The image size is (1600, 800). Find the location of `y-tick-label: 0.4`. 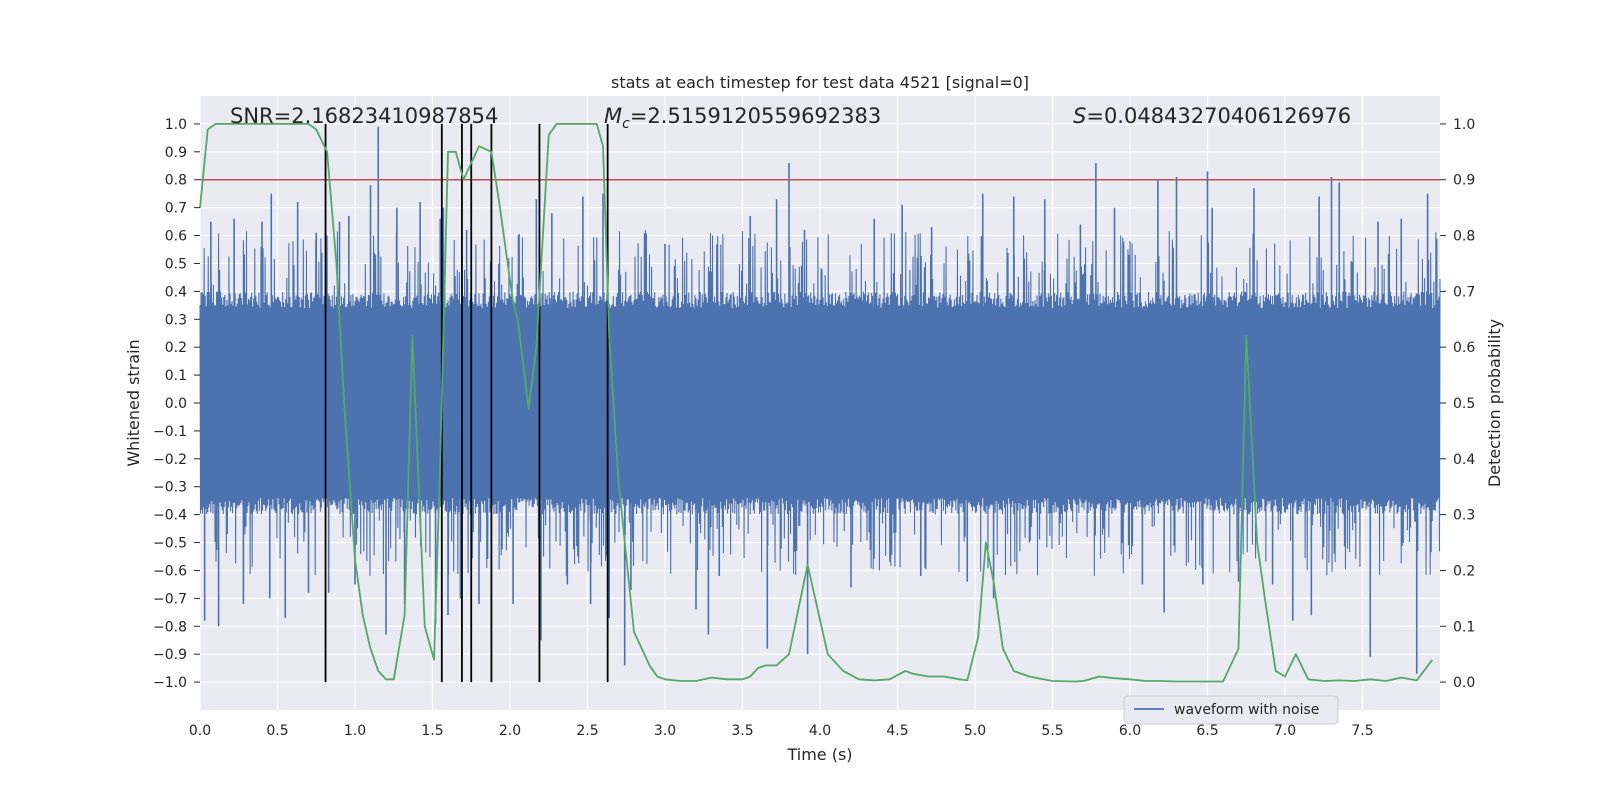

y-tick-label: 0.4 is located at coordinates (176, 292).